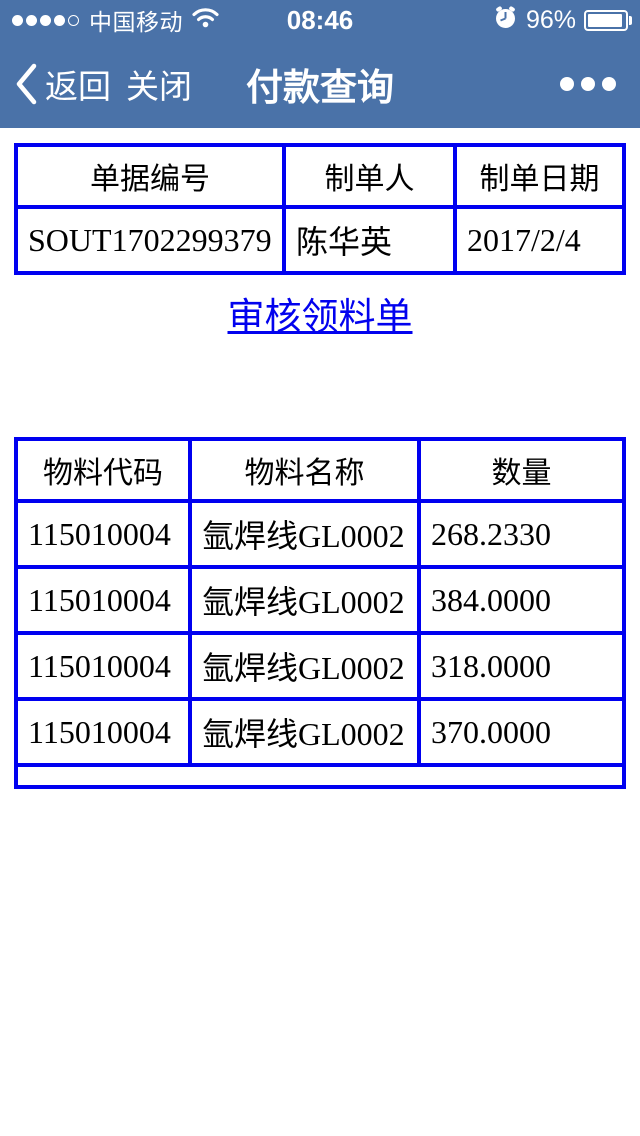 The width and height of the screenshot is (640, 1136). What do you see at coordinates (521, 470) in the screenshot?
I see `quantity-header: 数量` at bounding box center [521, 470].